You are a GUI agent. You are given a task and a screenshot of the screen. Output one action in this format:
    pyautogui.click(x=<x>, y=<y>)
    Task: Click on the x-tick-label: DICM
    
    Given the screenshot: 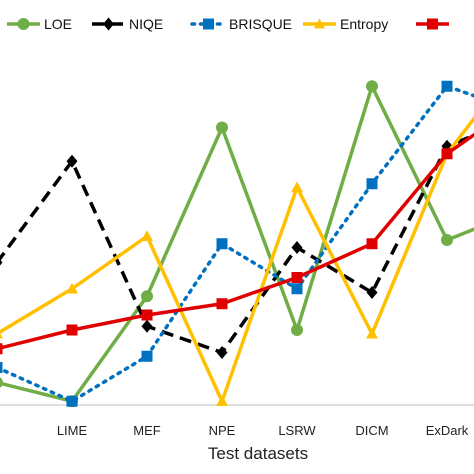 What is the action you would take?
    pyautogui.click(x=371, y=430)
    